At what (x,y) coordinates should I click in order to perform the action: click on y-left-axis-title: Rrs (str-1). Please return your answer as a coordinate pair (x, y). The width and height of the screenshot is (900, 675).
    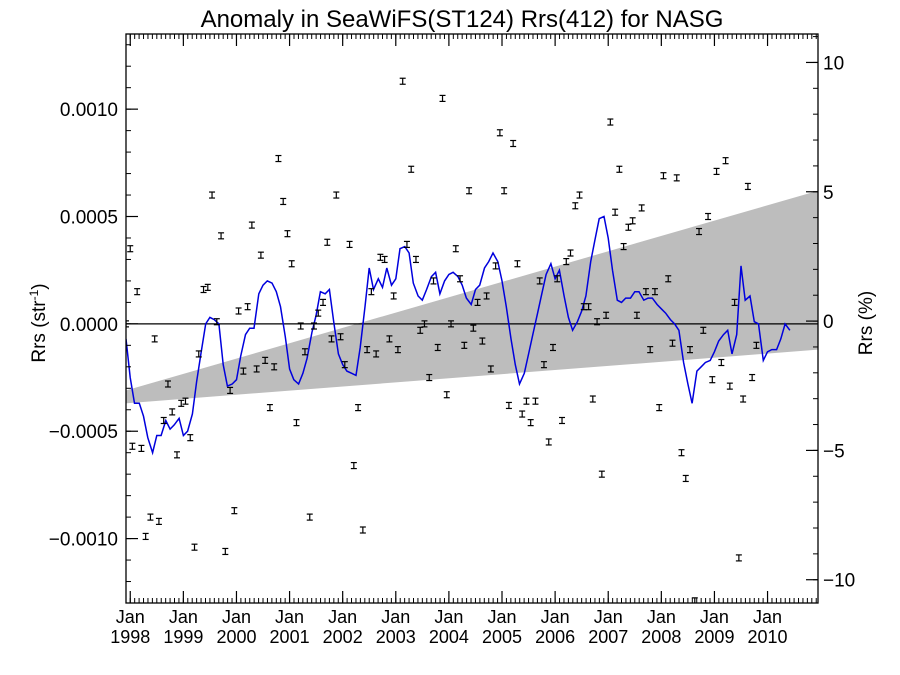
    Looking at the image, I should click on (38, 322).